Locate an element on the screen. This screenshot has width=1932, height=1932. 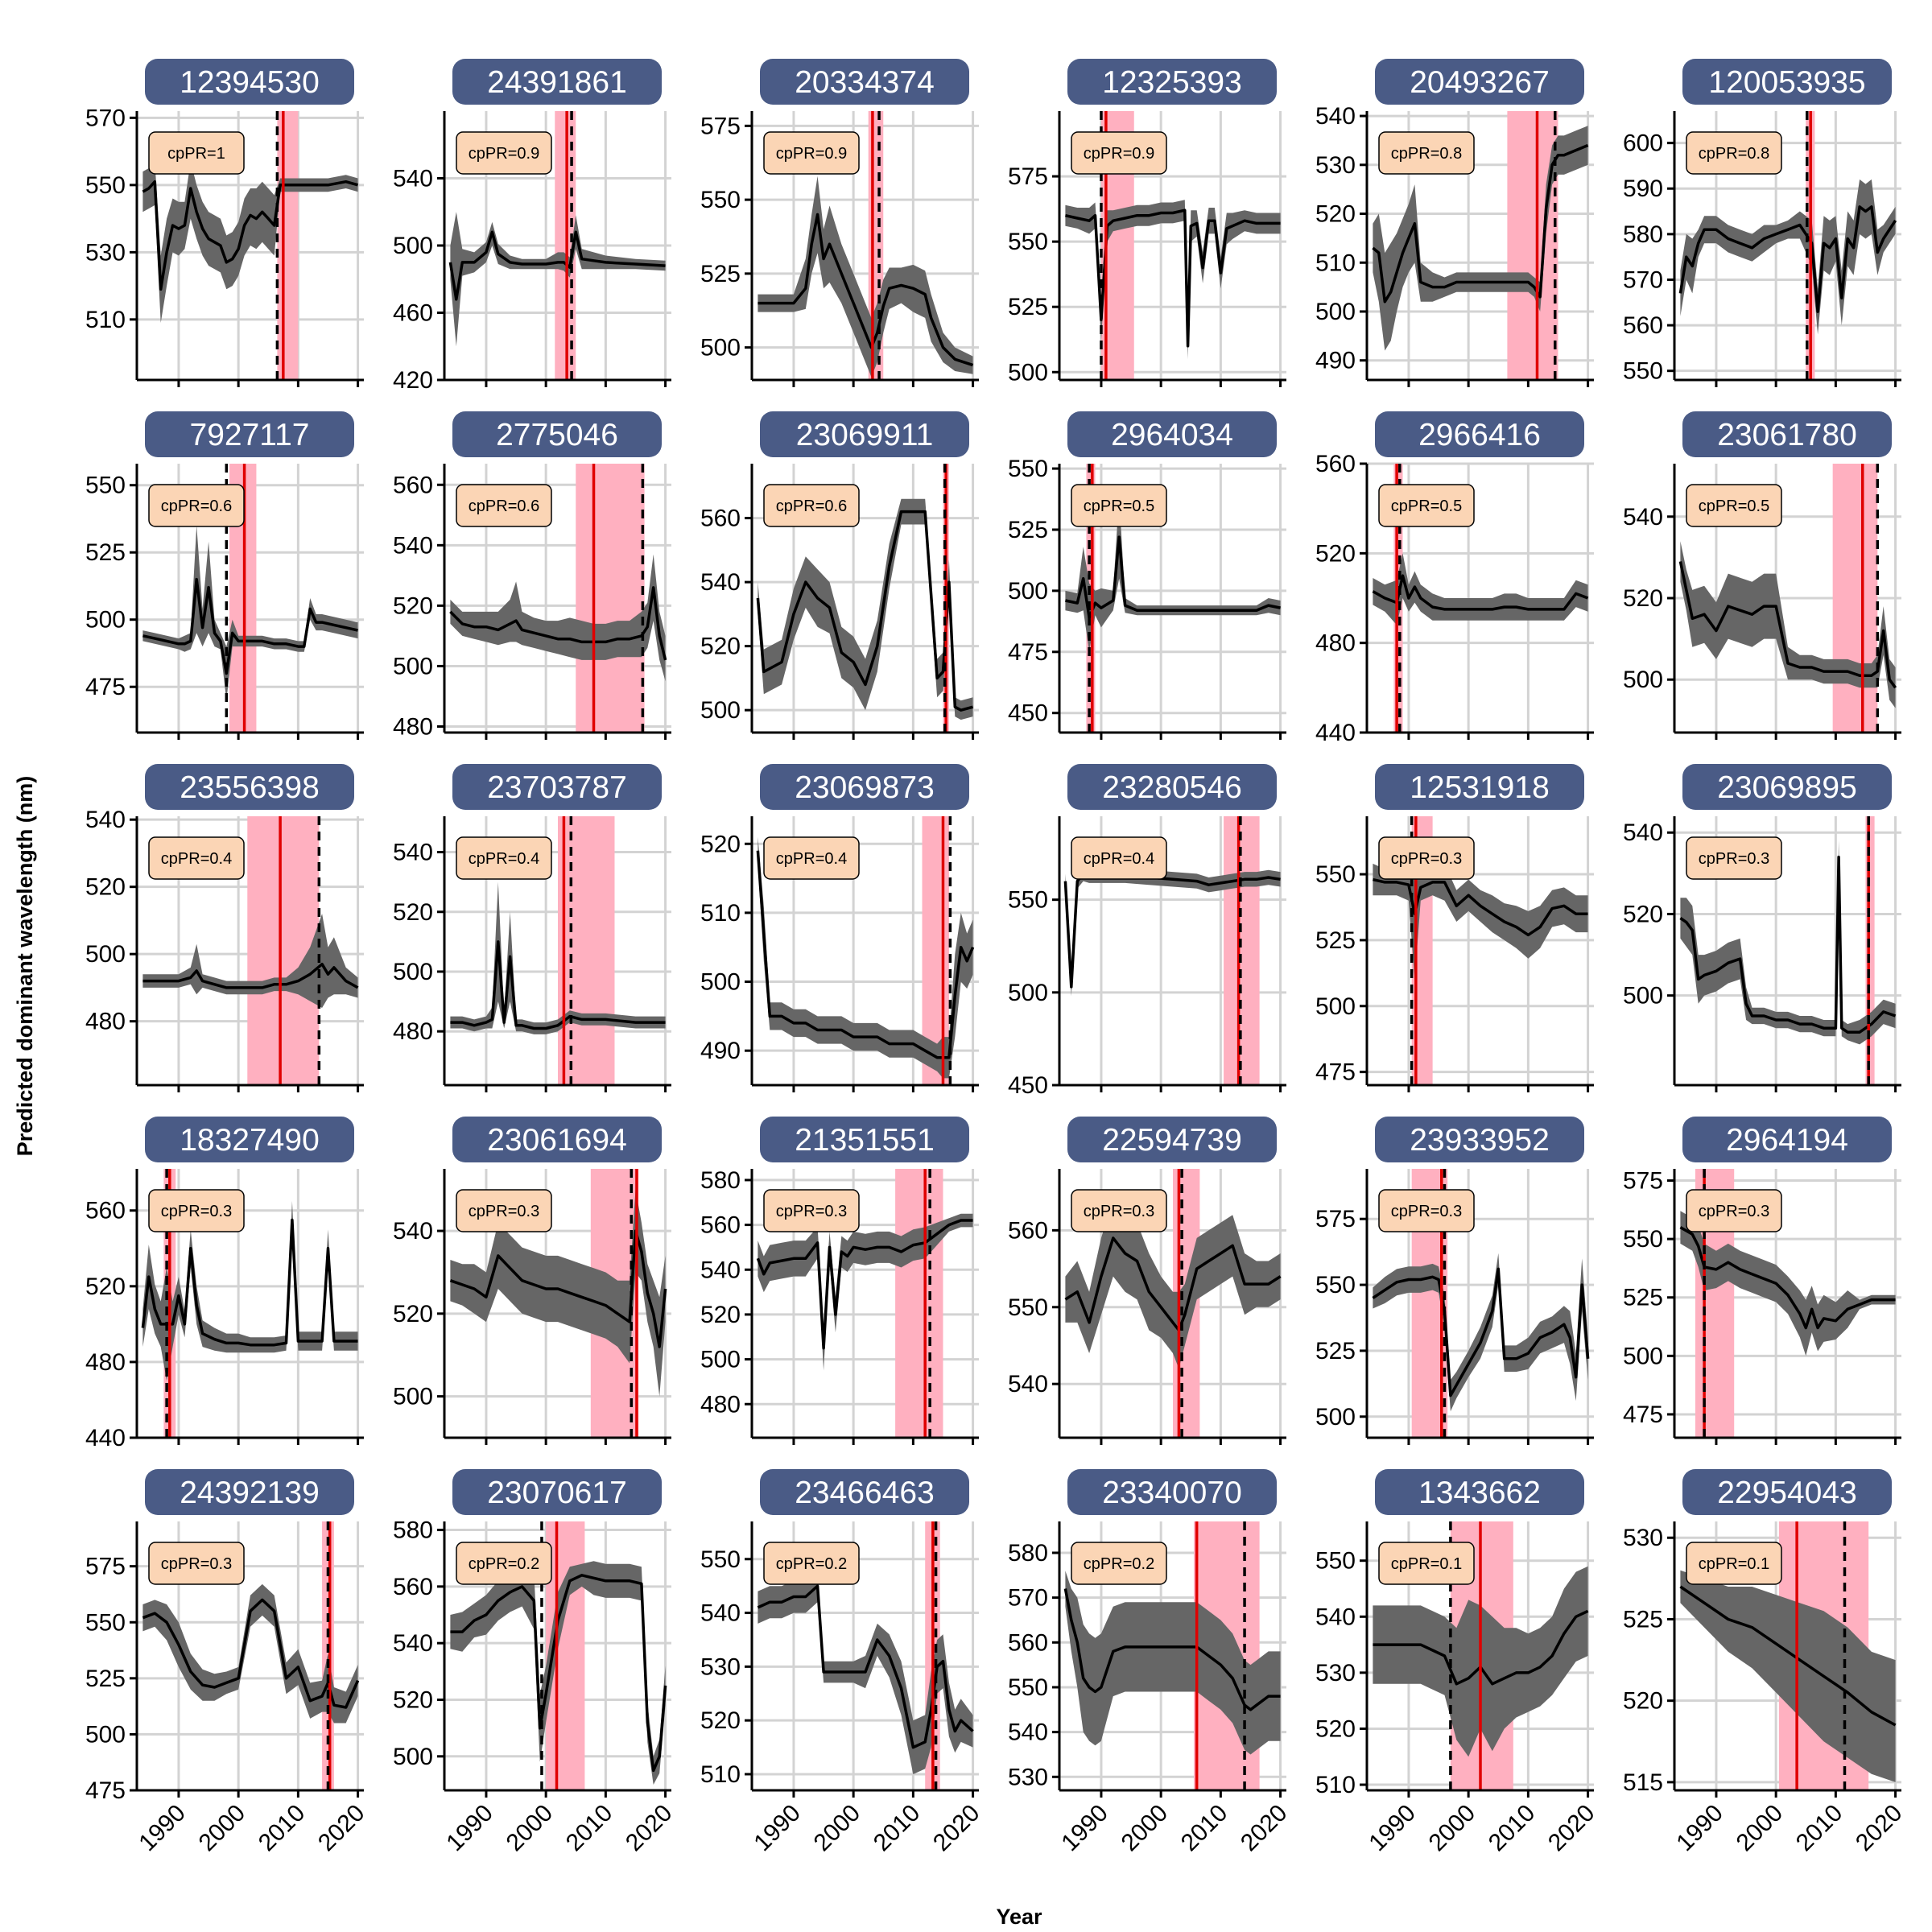
y-tick-label: 525 is located at coordinates (106, 552).